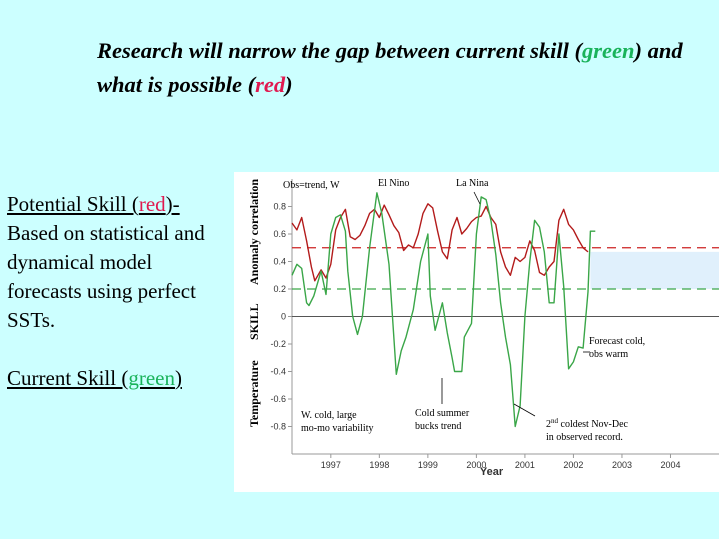 The width and height of the screenshot is (719, 539). I want to click on annotation-bucks-trend: bucks trend, so click(438, 426).